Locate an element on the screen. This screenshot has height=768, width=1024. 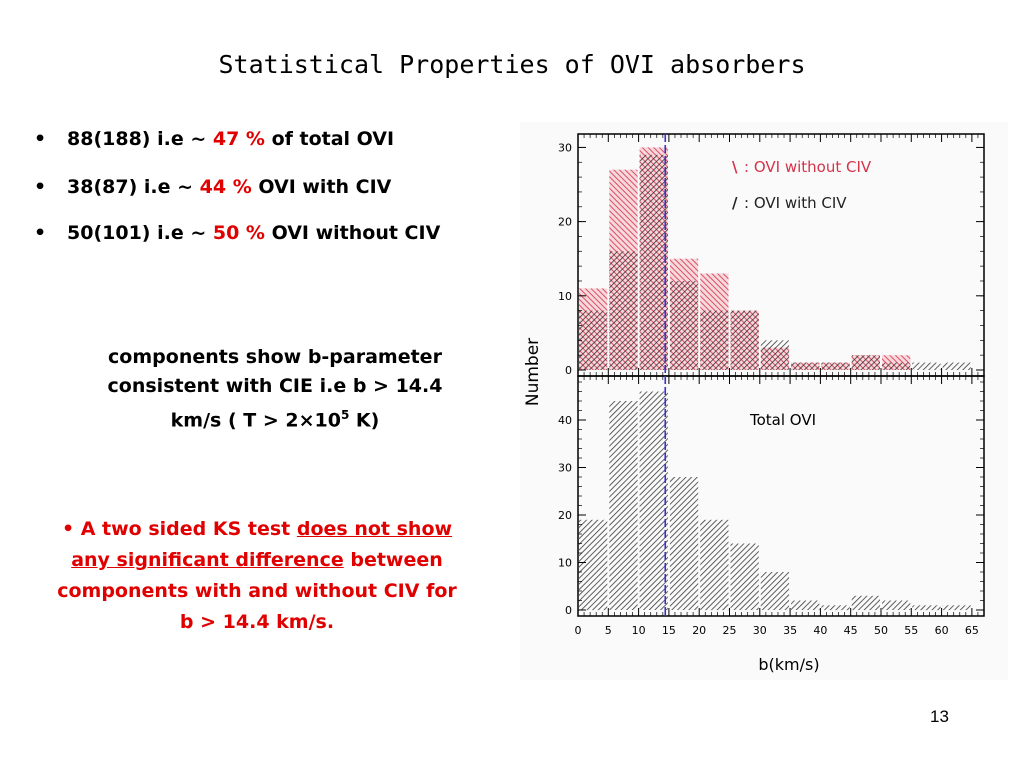
x-tick-label: 55 is located at coordinates (911, 630).